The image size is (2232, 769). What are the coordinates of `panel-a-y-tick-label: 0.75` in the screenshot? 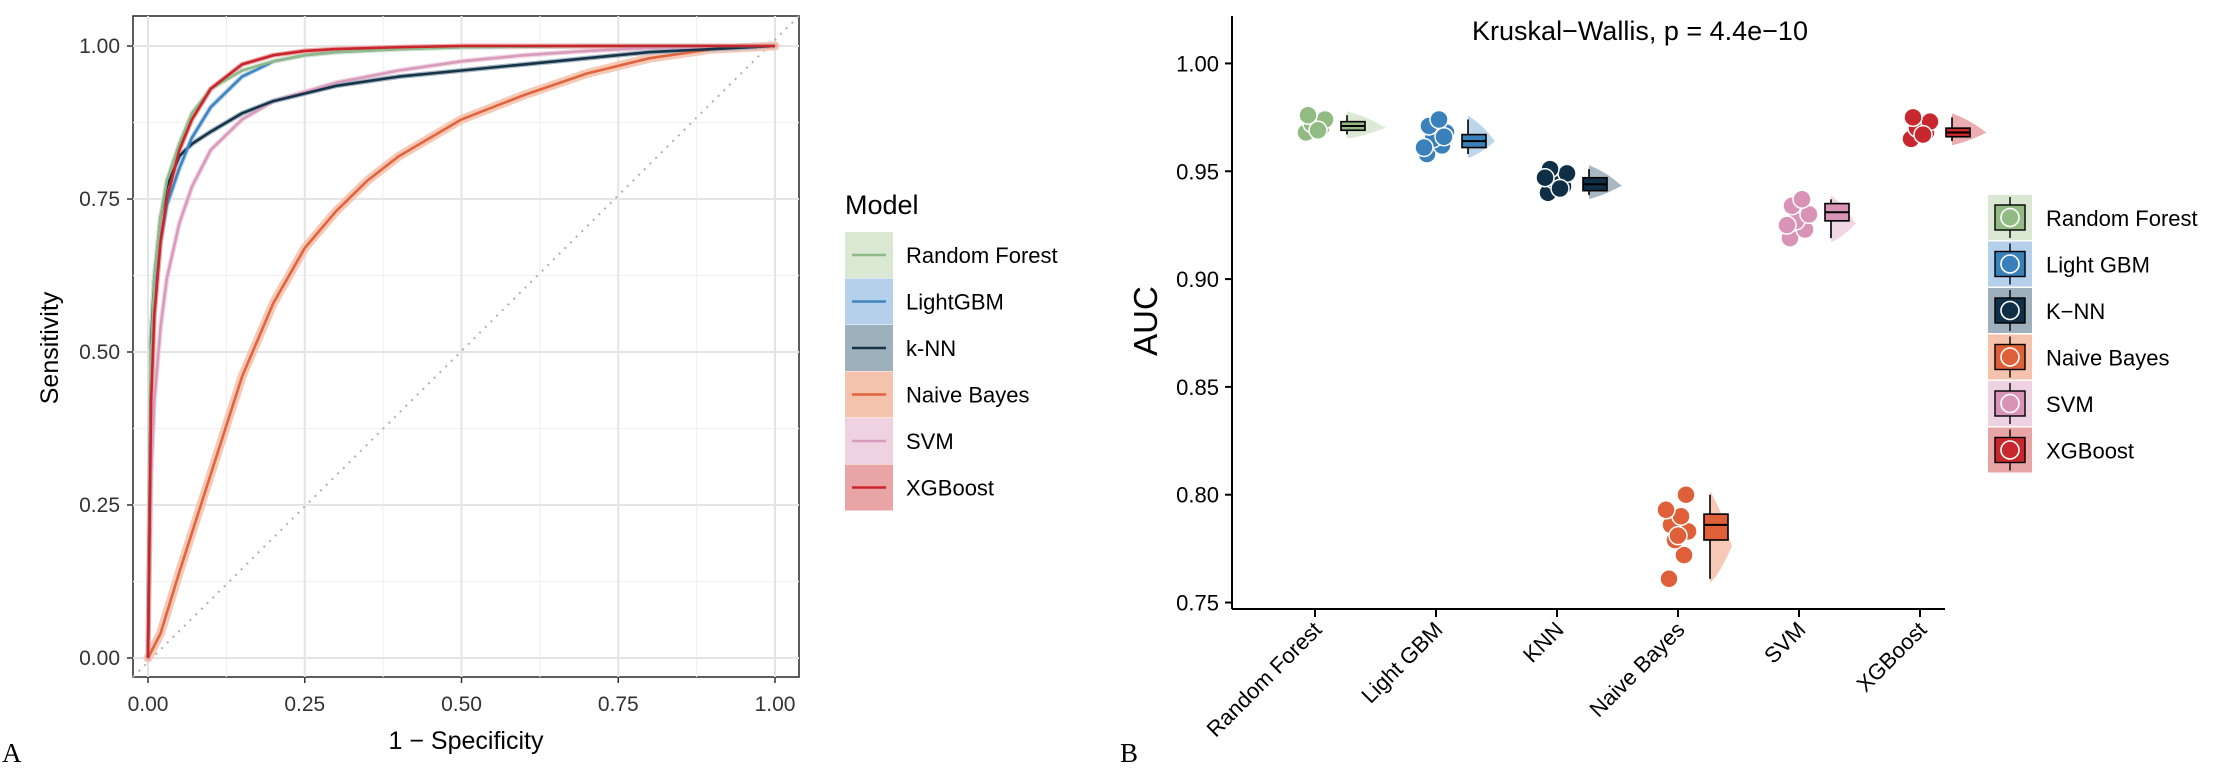 It's located at (99, 199).